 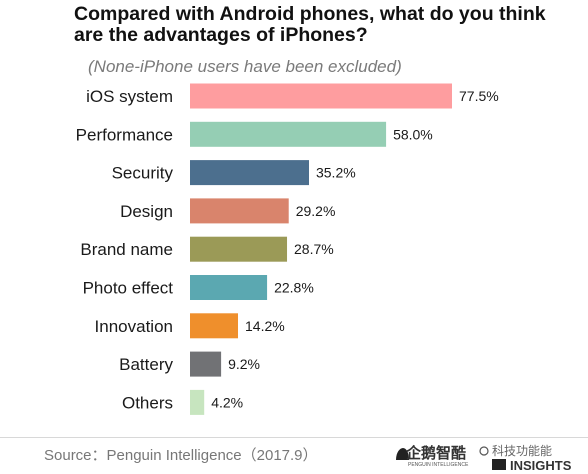 What do you see at coordinates (479, 96) in the screenshot?
I see `value-label: 77.5%` at bounding box center [479, 96].